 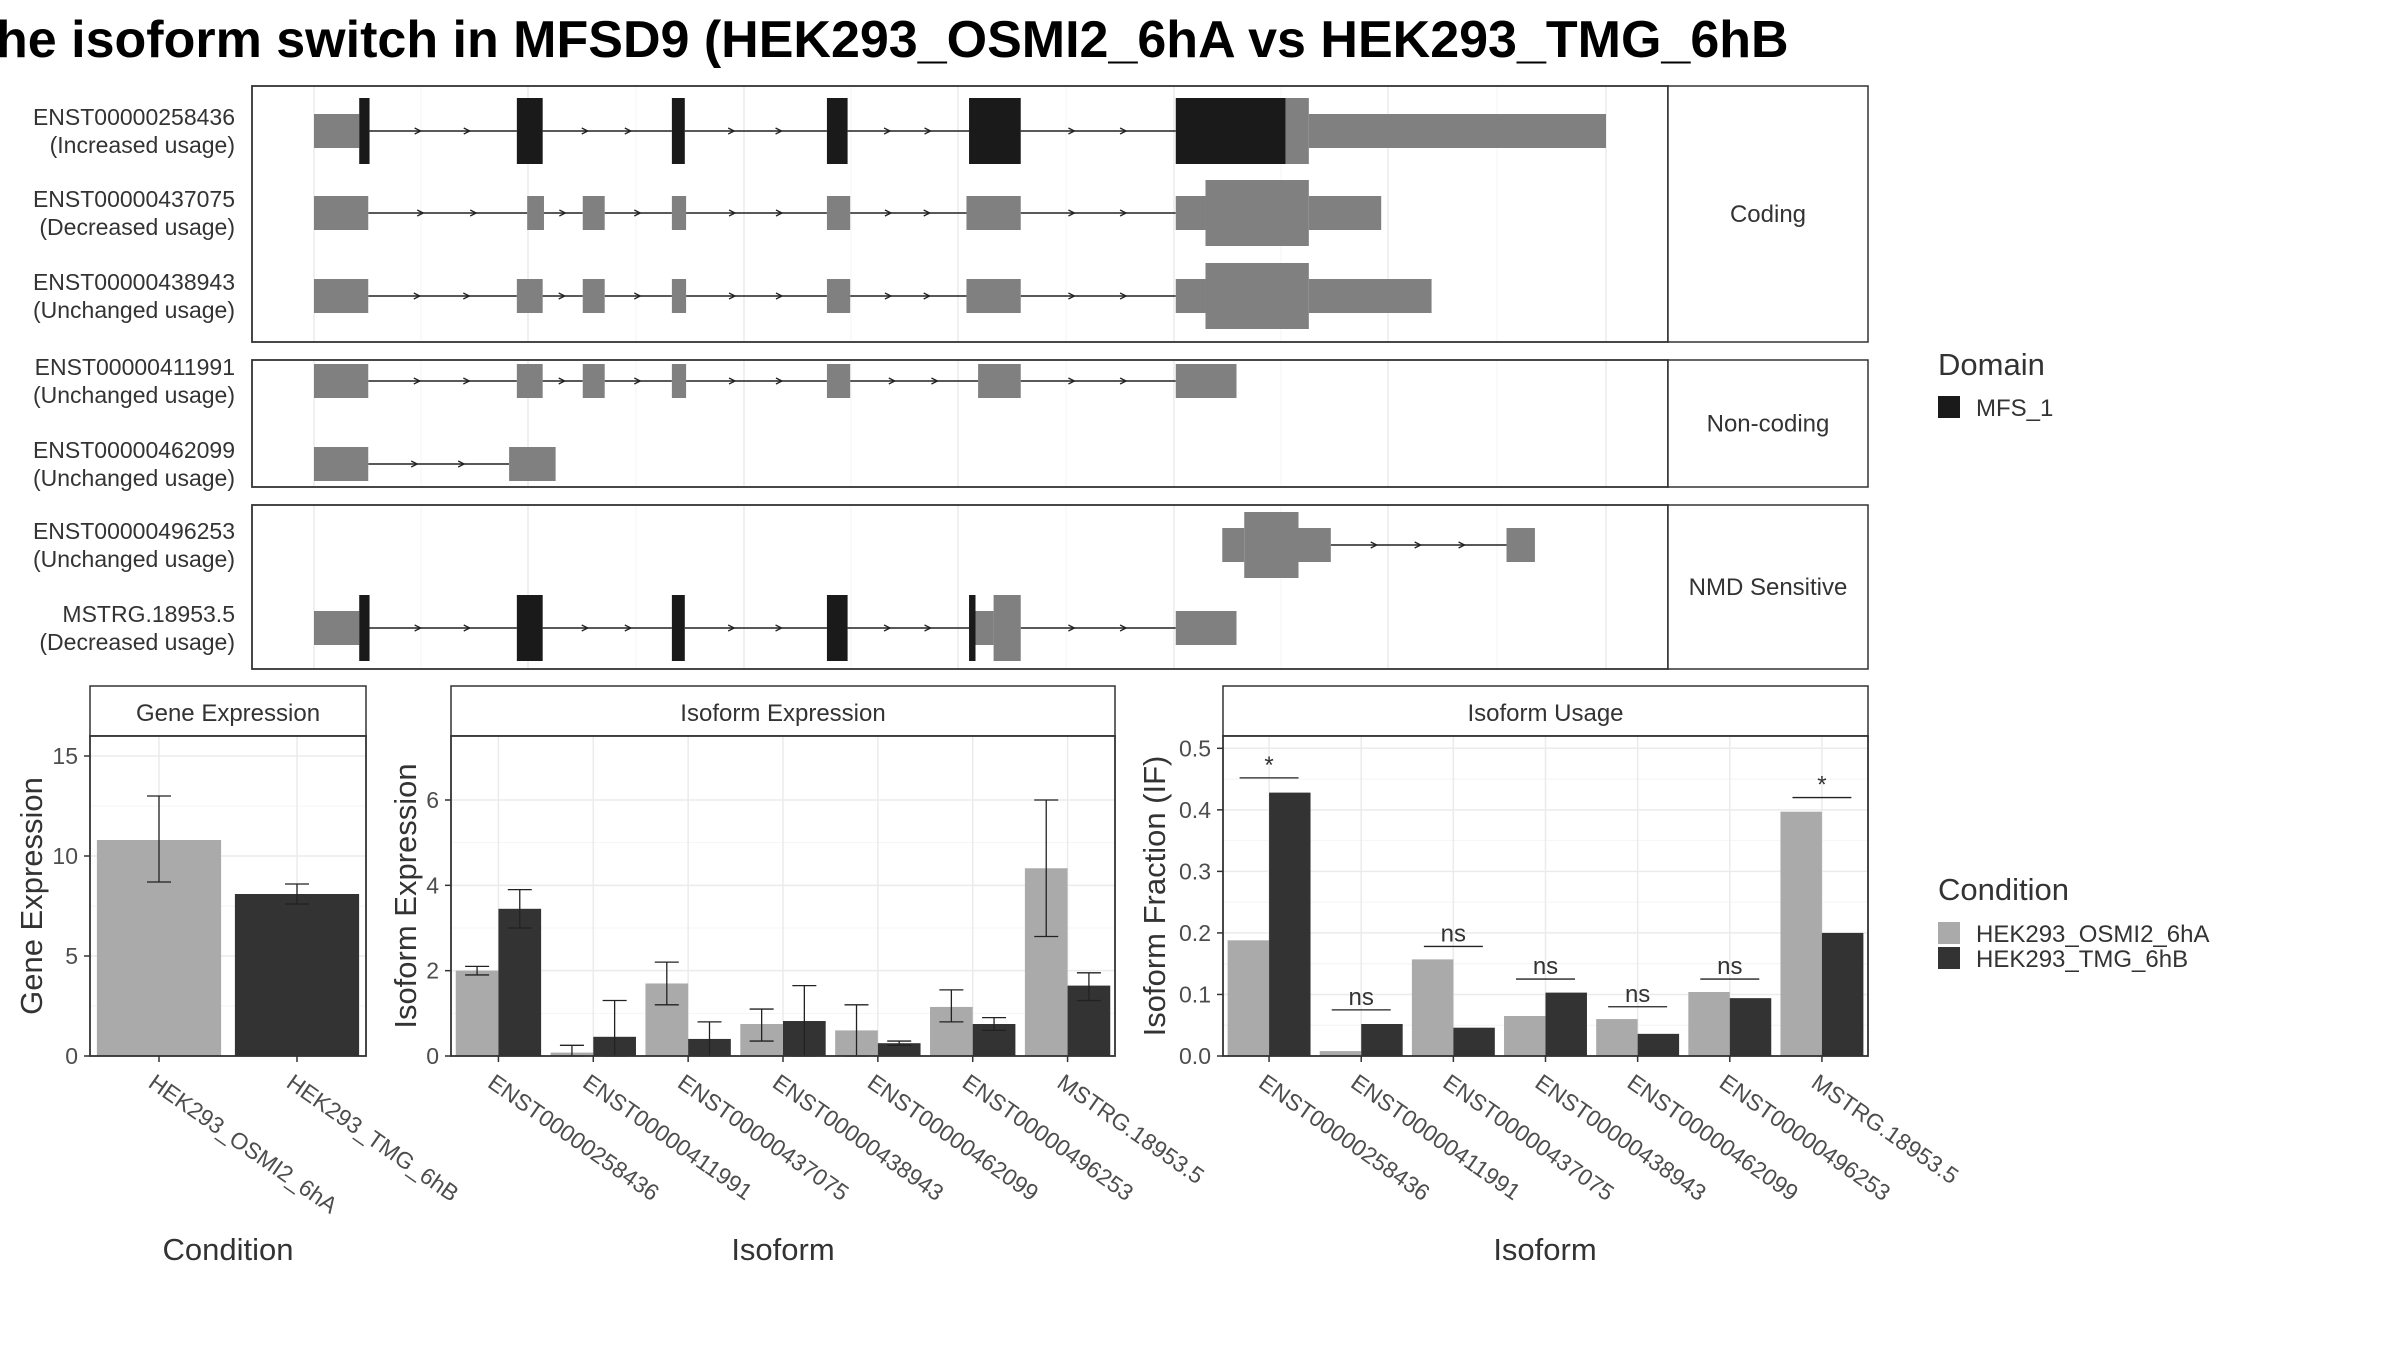 What do you see at coordinates (1195, 1056) in the screenshot?
I see `y-tick-label: 0.0` at bounding box center [1195, 1056].